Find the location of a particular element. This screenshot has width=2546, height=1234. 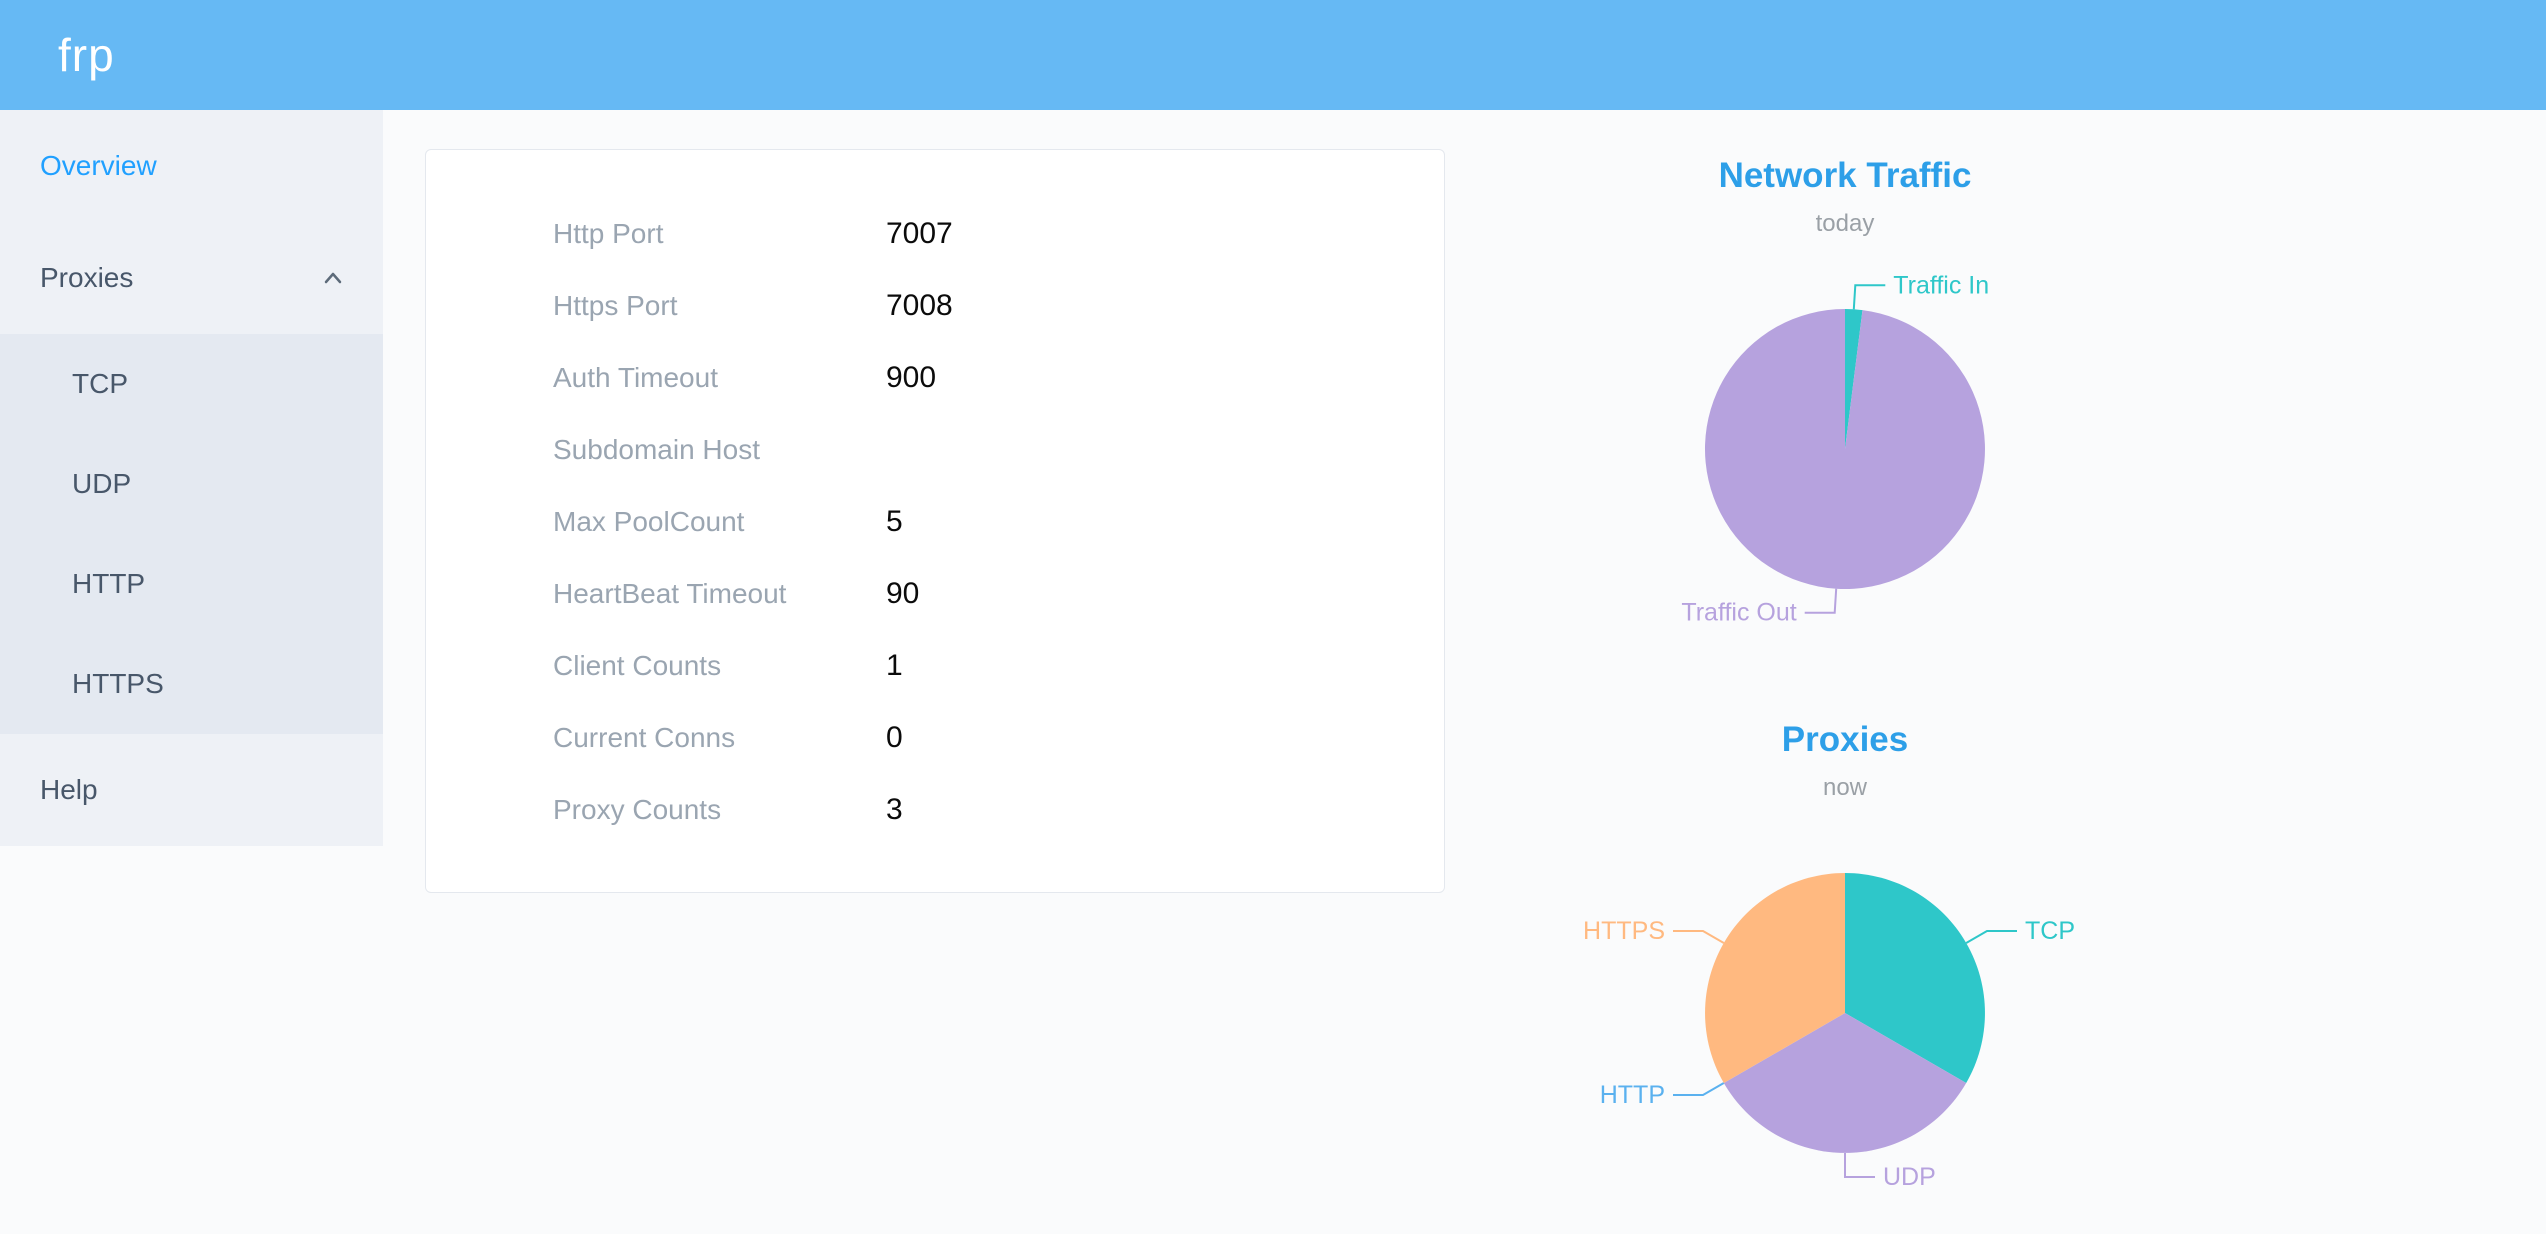

chart-title: Network Traffic is located at coordinates (1845, 175).